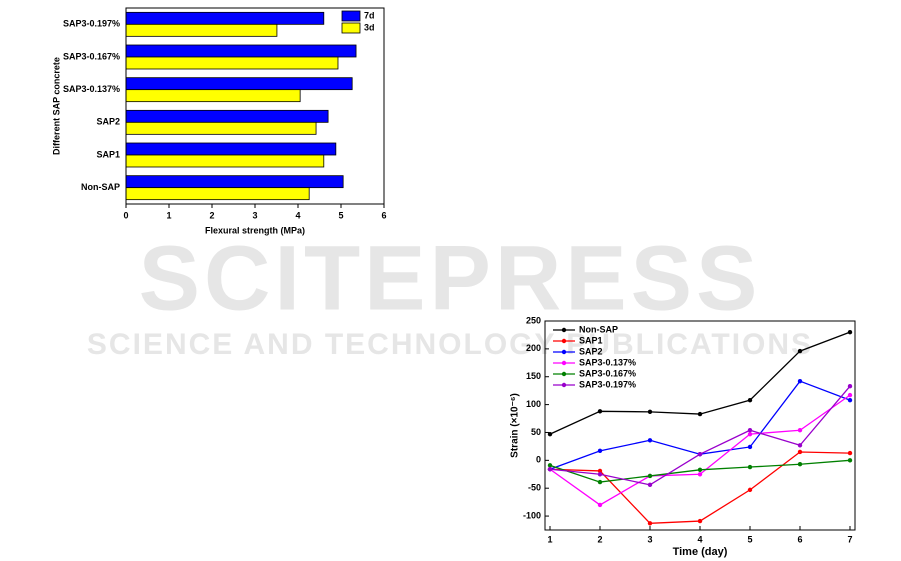 This screenshot has height=561, width=901. Describe the element at coordinates (607, 373) in the screenshot. I see `legend-label: SAP3-0.167%` at that location.